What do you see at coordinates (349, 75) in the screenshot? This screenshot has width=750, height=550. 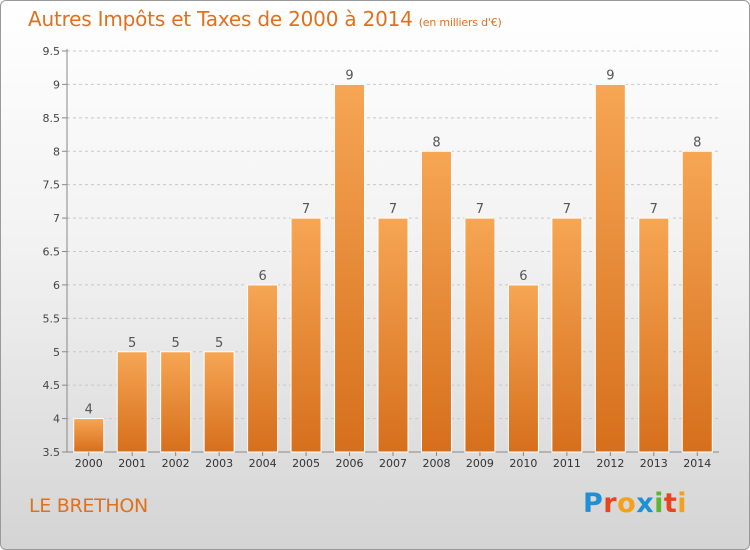 I see `data-label-2006: 9` at bounding box center [349, 75].